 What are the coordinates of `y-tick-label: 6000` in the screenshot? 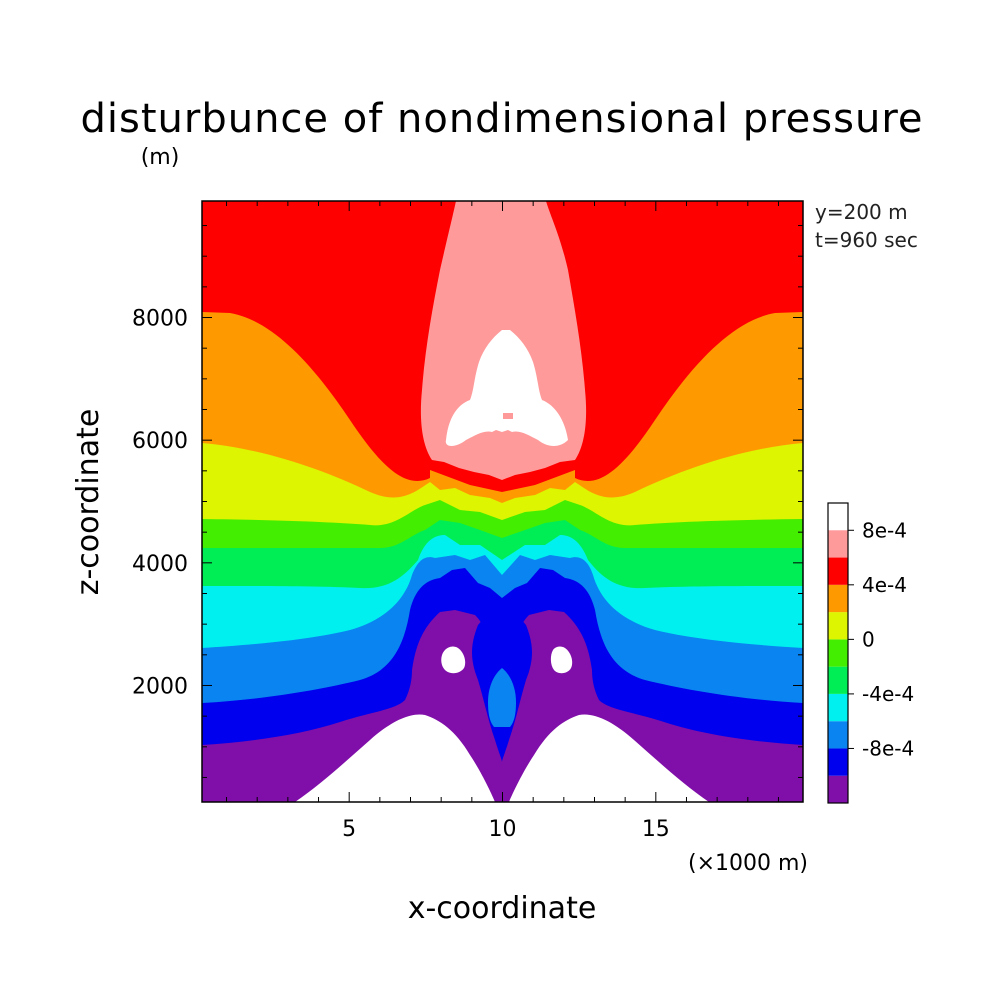 It's located at (160, 441).